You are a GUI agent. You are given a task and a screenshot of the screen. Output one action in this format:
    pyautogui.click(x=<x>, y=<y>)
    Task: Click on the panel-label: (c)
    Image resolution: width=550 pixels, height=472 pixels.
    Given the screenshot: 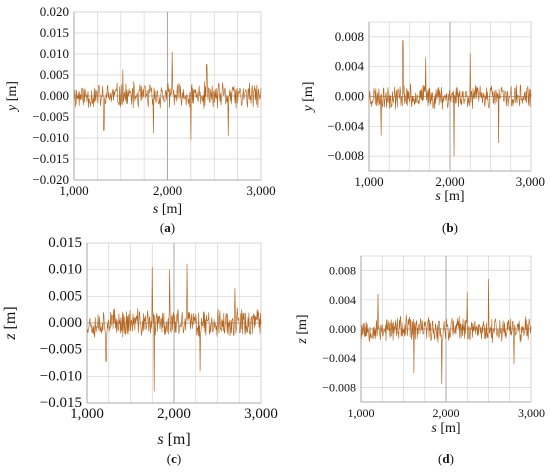 What is the action you would take?
    pyautogui.click(x=174, y=458)
    